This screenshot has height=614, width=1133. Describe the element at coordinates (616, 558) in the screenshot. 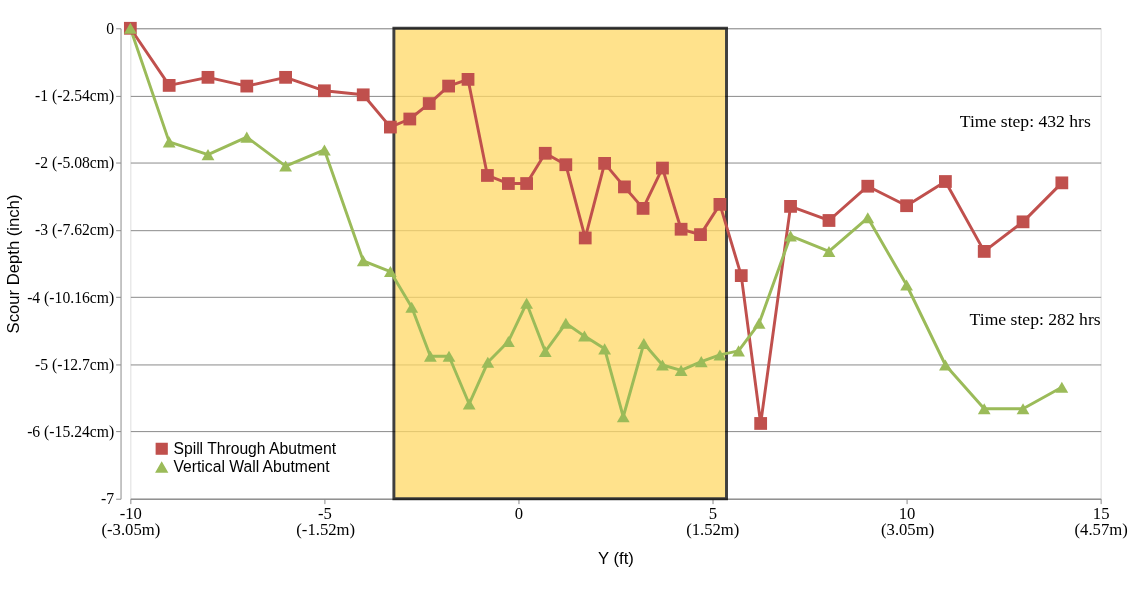

I see `x-axis-title: Y (ft)` at that location.